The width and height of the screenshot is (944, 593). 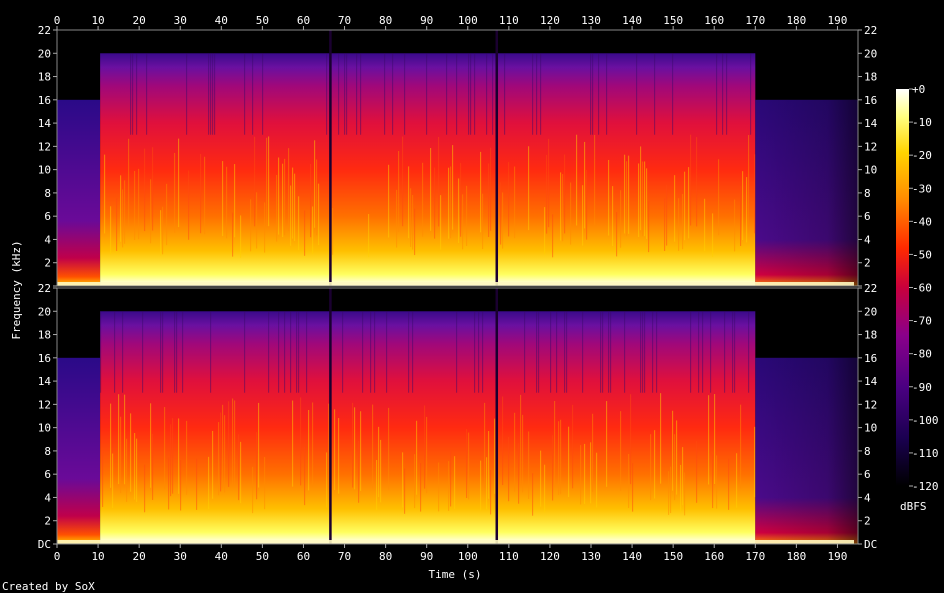 What do you see at coordinates (922, 122) in the screenshot?
I see `colorbar-tick-label: -10` at bounding box center [922, 122].